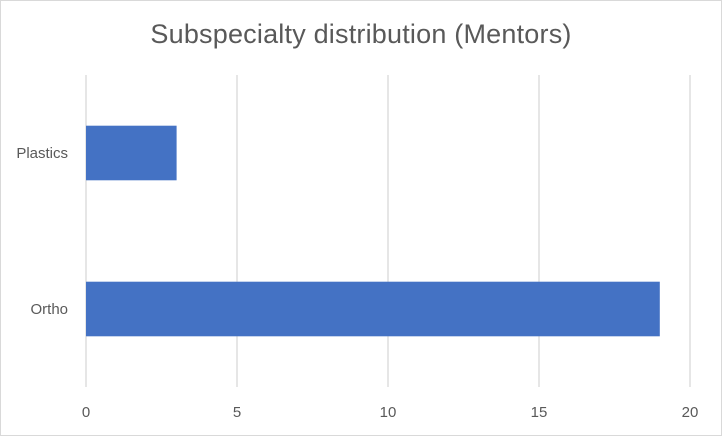  I want to click on bar-plastics, so click(131, 153).